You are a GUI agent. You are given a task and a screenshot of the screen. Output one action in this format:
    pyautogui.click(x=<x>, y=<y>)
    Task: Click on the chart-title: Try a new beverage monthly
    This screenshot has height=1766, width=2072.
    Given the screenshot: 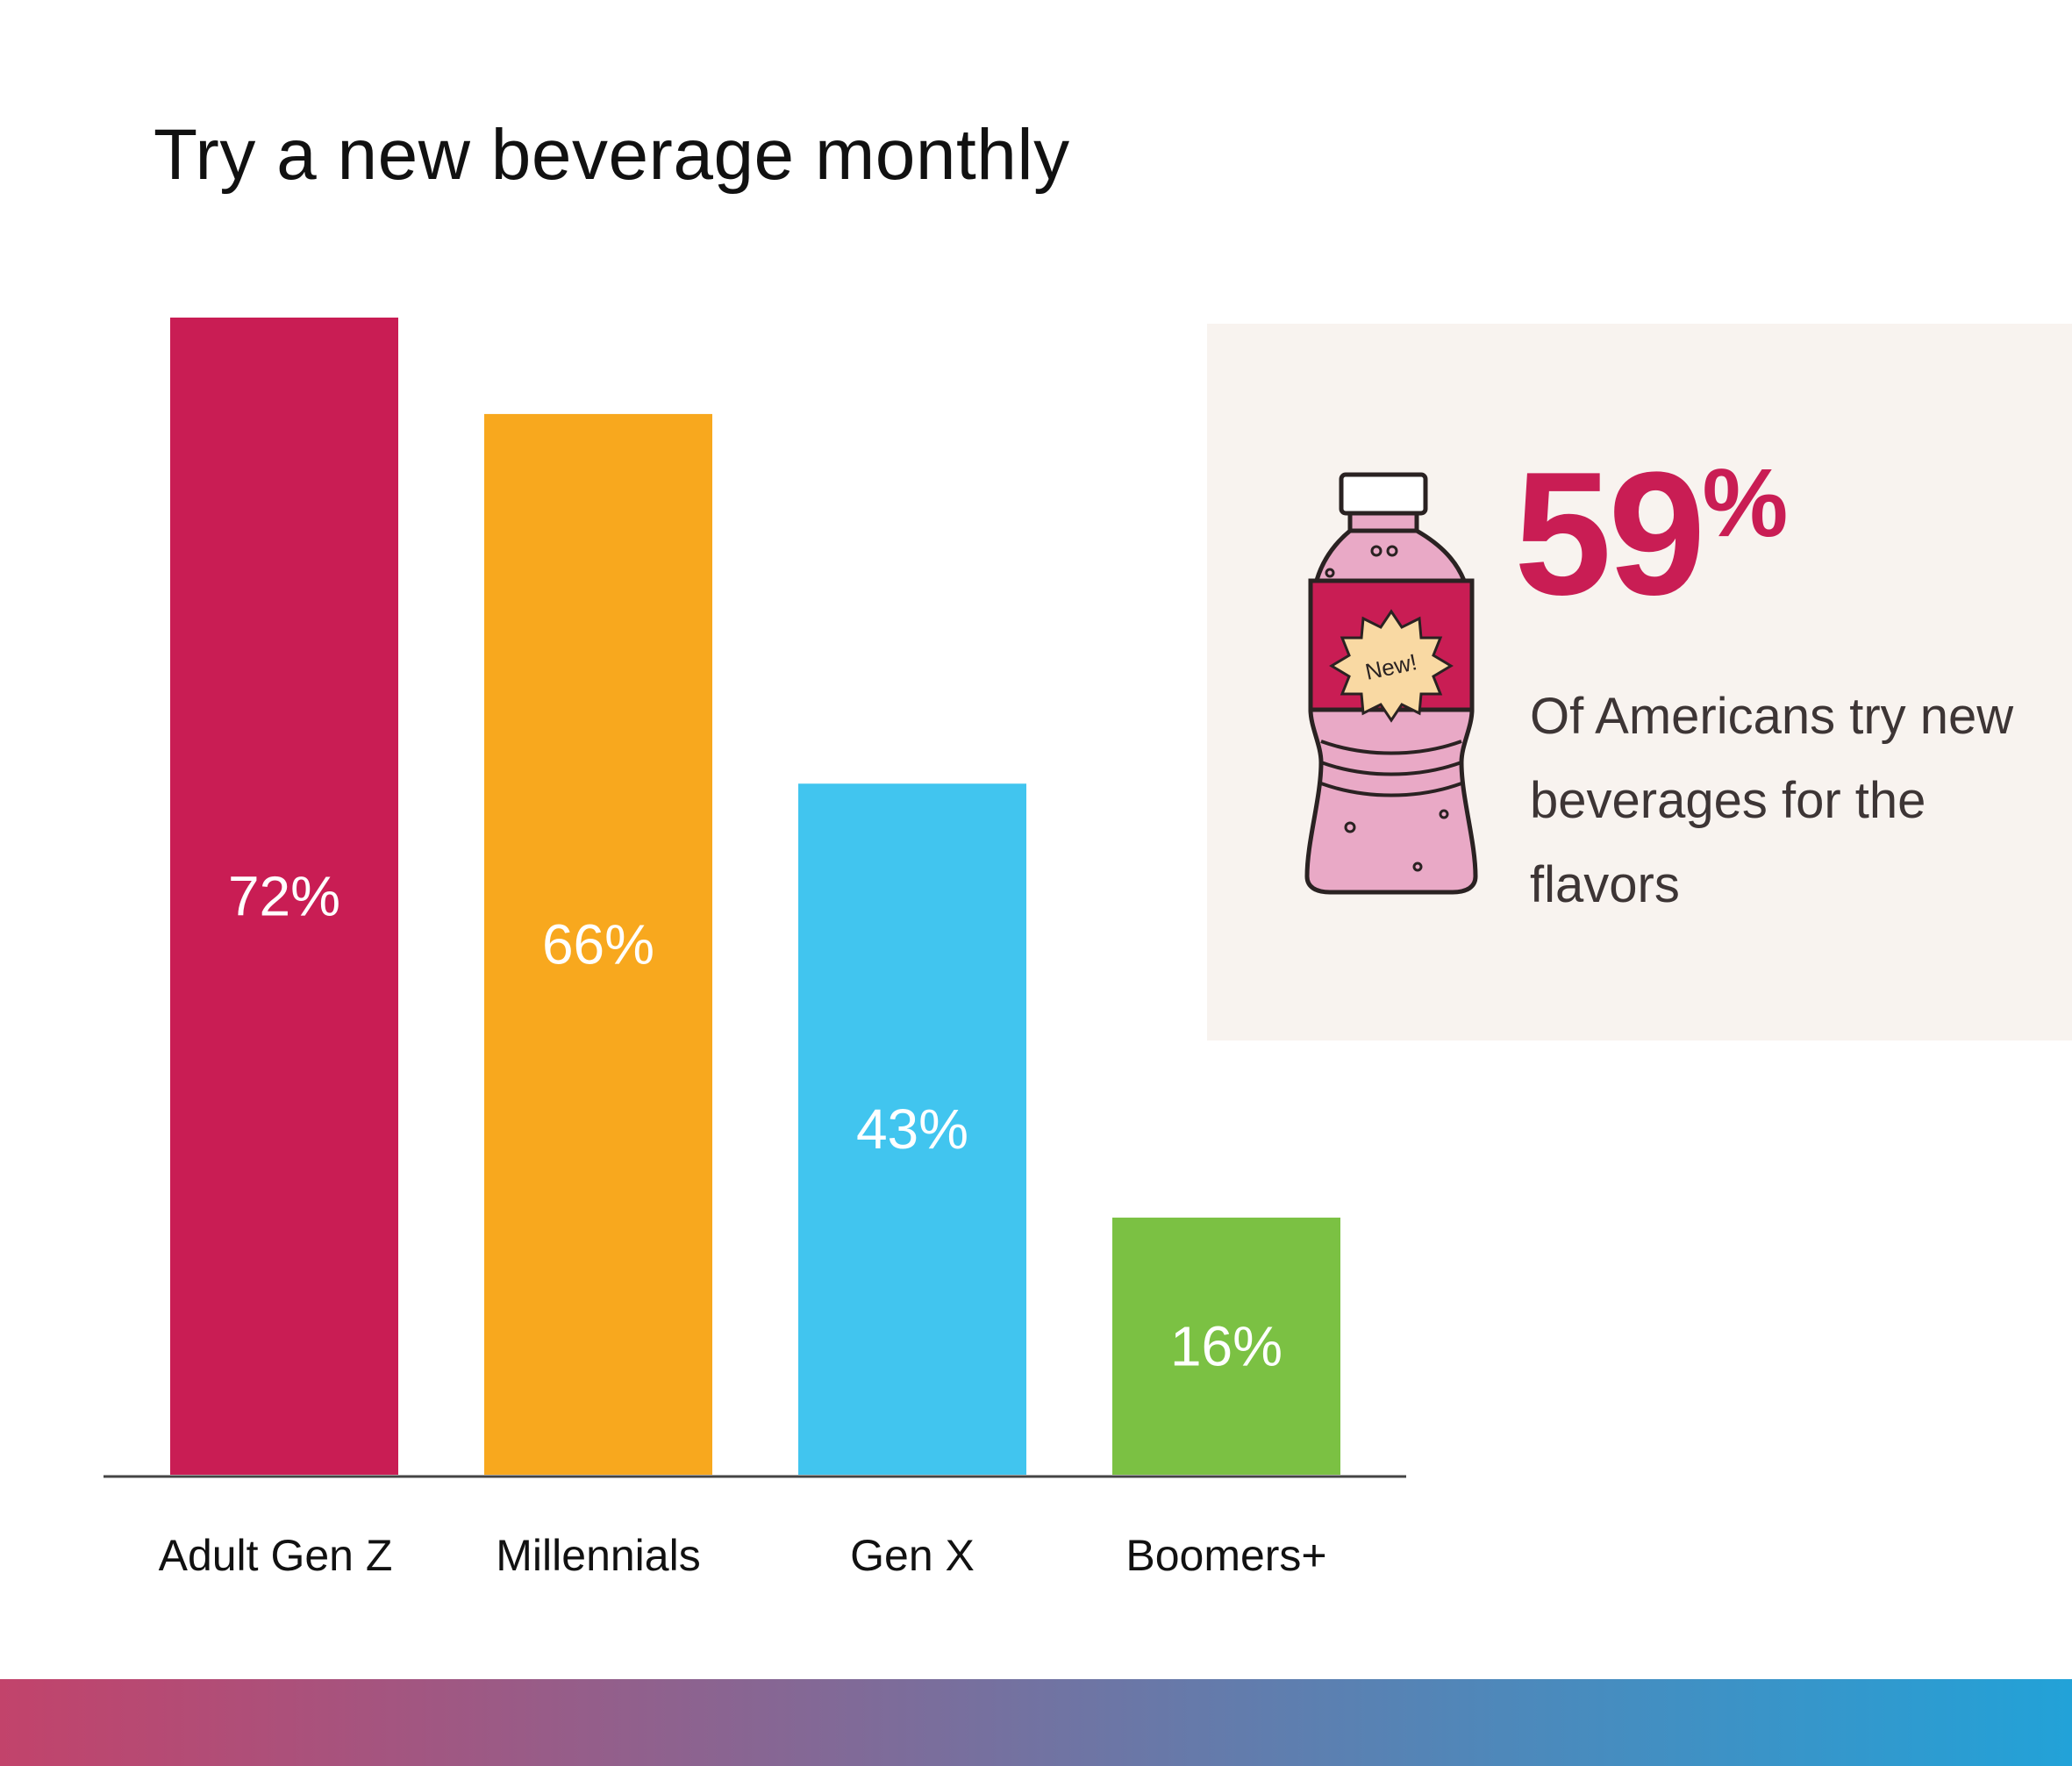 What is the action you would take?
    pyautogui.click(x=612, y=155)
    